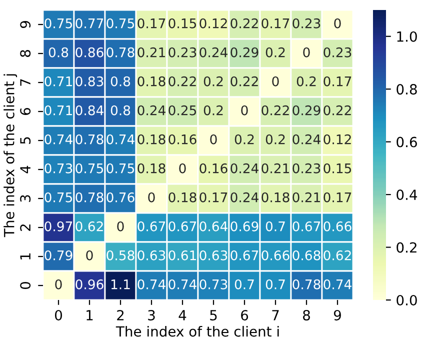 The width and height of the screenshot is (423, 342). I want to click on data-label: 0.58, so click(120, 255).